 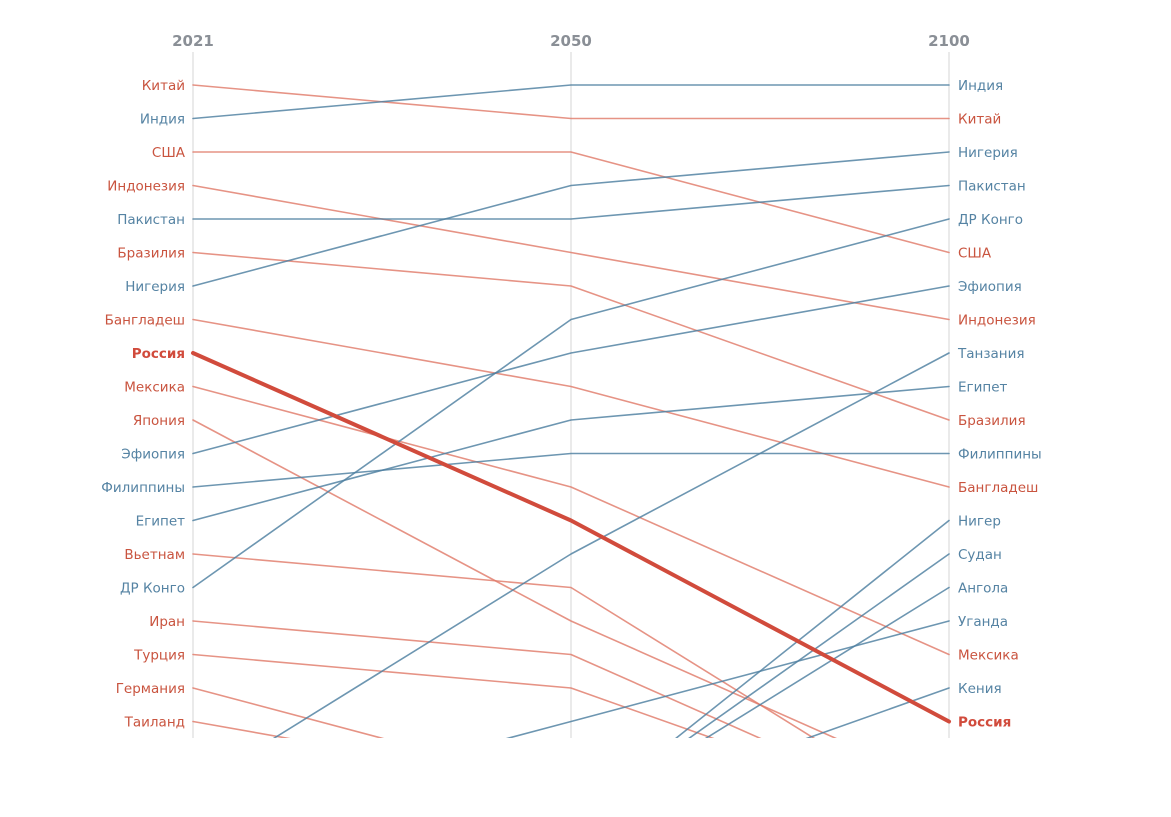 What do you see at coordinates (991, 354) in the screenshot?
I see `label-2100-танзания: Танзания` at bounding box center [991, 354].